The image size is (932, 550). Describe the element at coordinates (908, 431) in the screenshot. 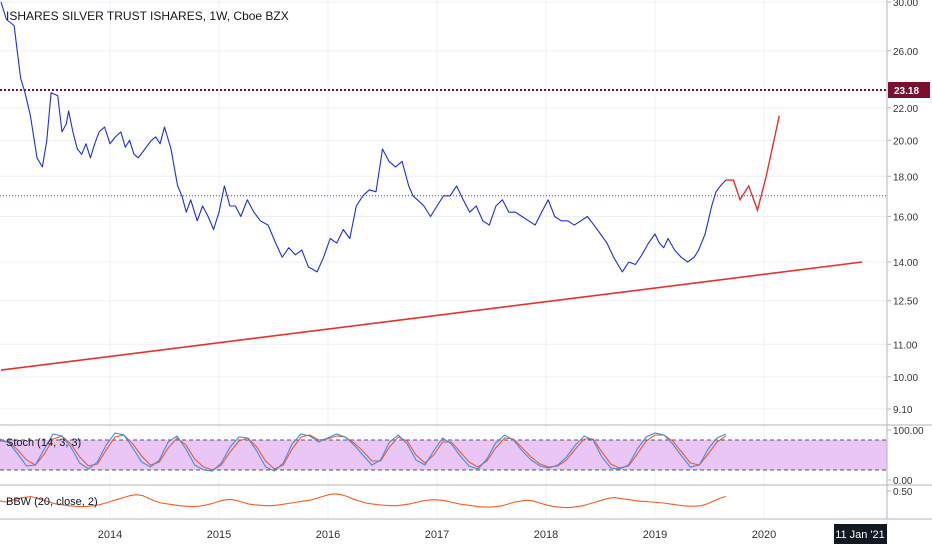

I see `stoch-tick-label: 100.00` at that location.